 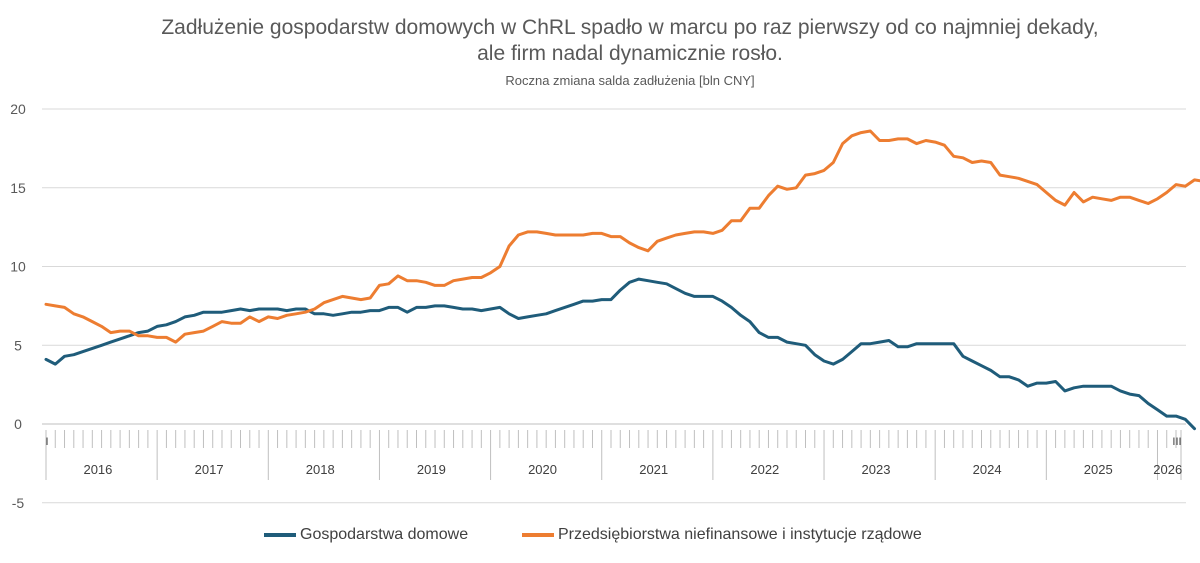 I want to click on y-tick-label-0: 20, so click(x=18, y=109).